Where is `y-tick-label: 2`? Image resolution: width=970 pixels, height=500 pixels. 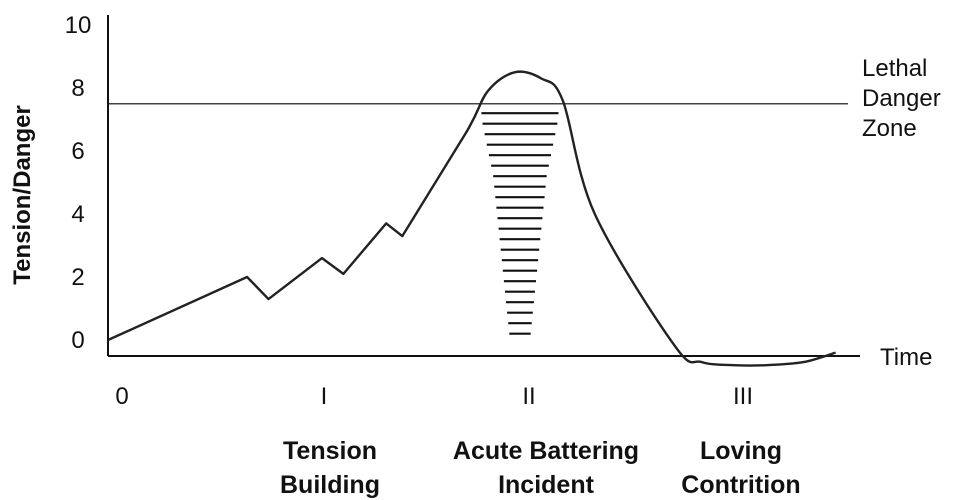
y-tick-label: 2 is located at coordinates (77, 277).